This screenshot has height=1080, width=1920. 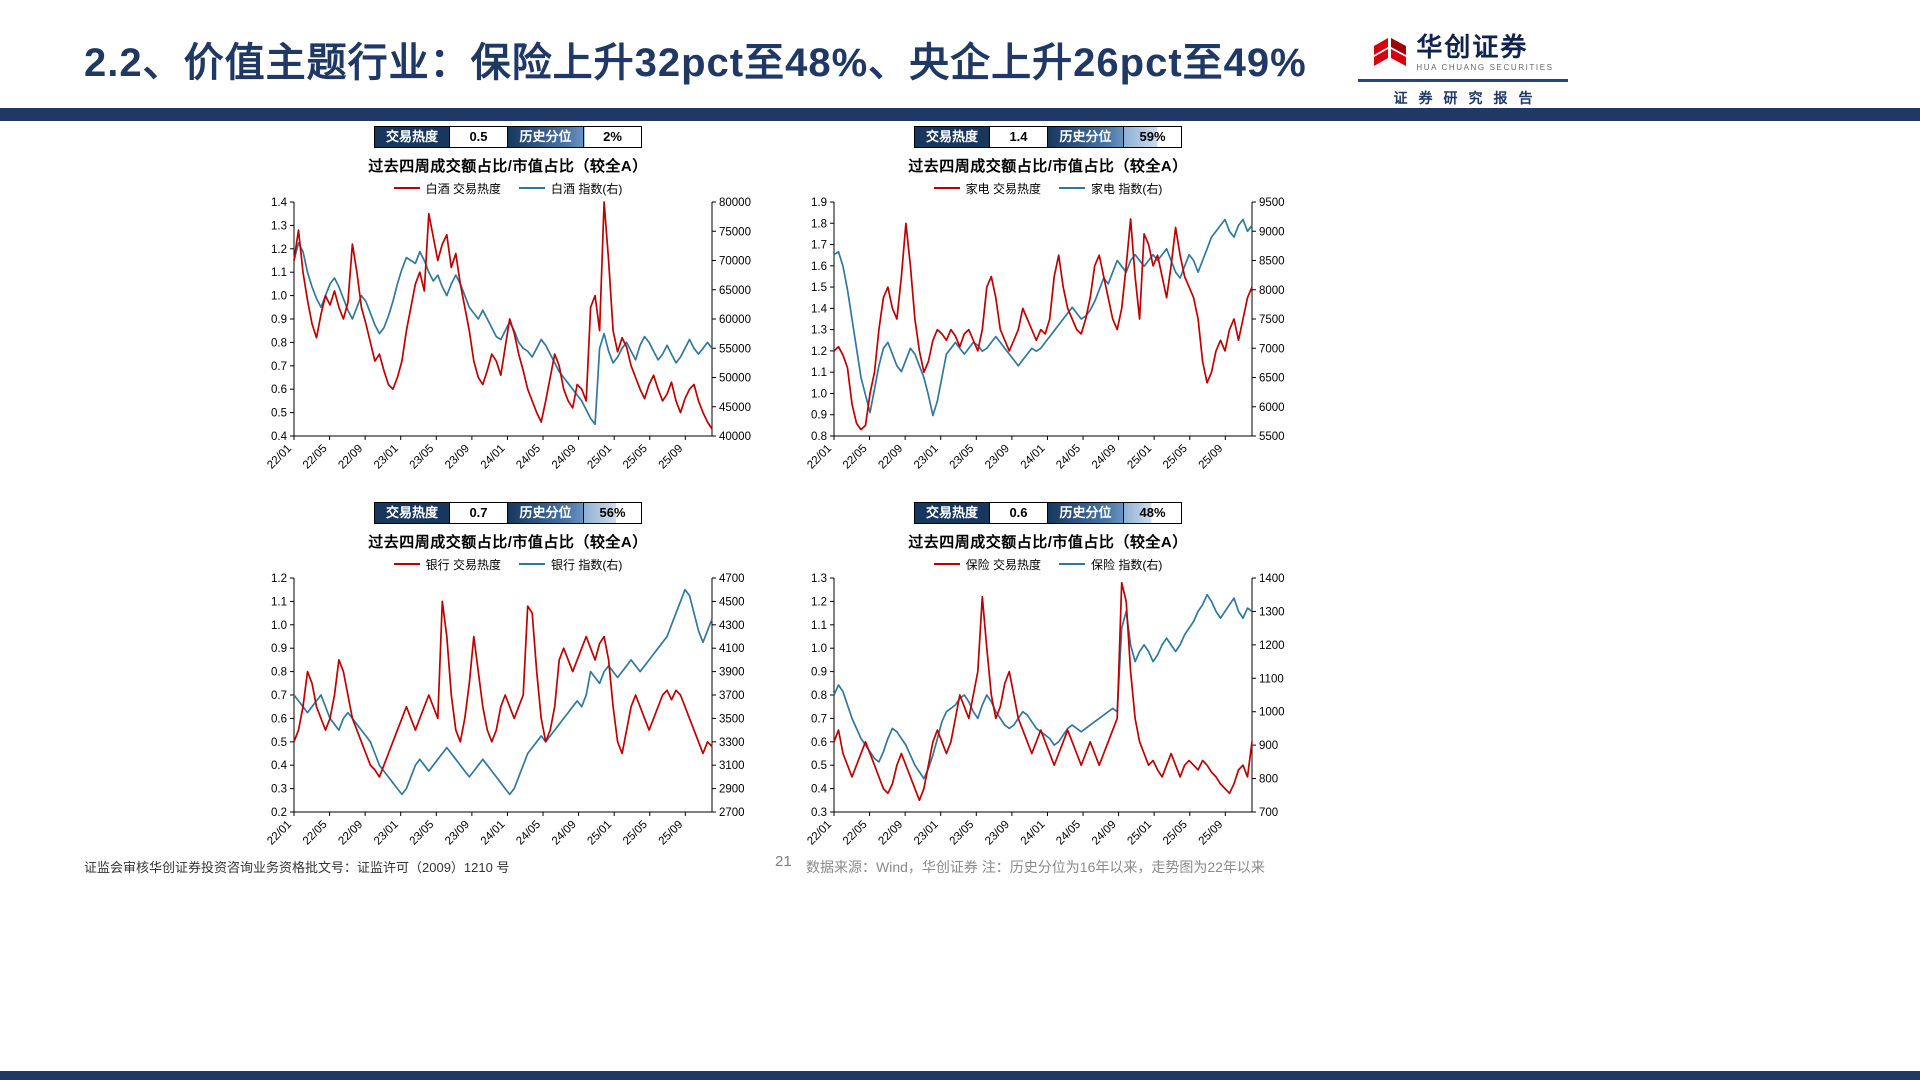 What do you see at coordinates (1003, 188) in the screenshot?
I see `legend-heat-label: 家电 交易热度` at bounding box center [1003, 188].